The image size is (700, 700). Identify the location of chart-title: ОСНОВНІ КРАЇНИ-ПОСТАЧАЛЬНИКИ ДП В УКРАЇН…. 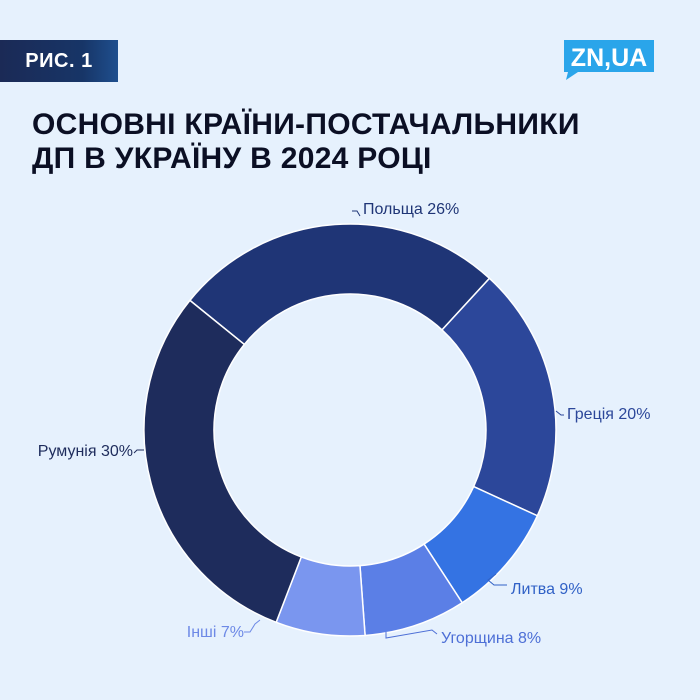
(352, 142).